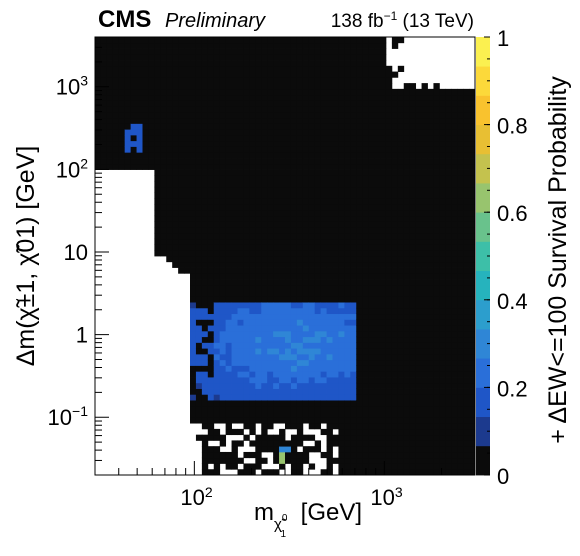 This screenshot has height=556, width=580. Describe the element at coordinates (483, 256) in the screenshot. I see `color-scale-step` at that location.